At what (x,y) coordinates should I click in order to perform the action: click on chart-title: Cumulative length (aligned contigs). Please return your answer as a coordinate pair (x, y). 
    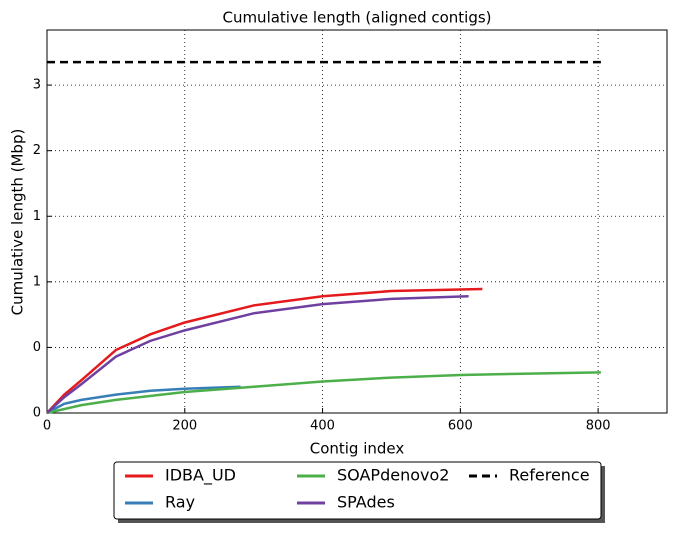
    Looking at the image, I should click on (356, 18).